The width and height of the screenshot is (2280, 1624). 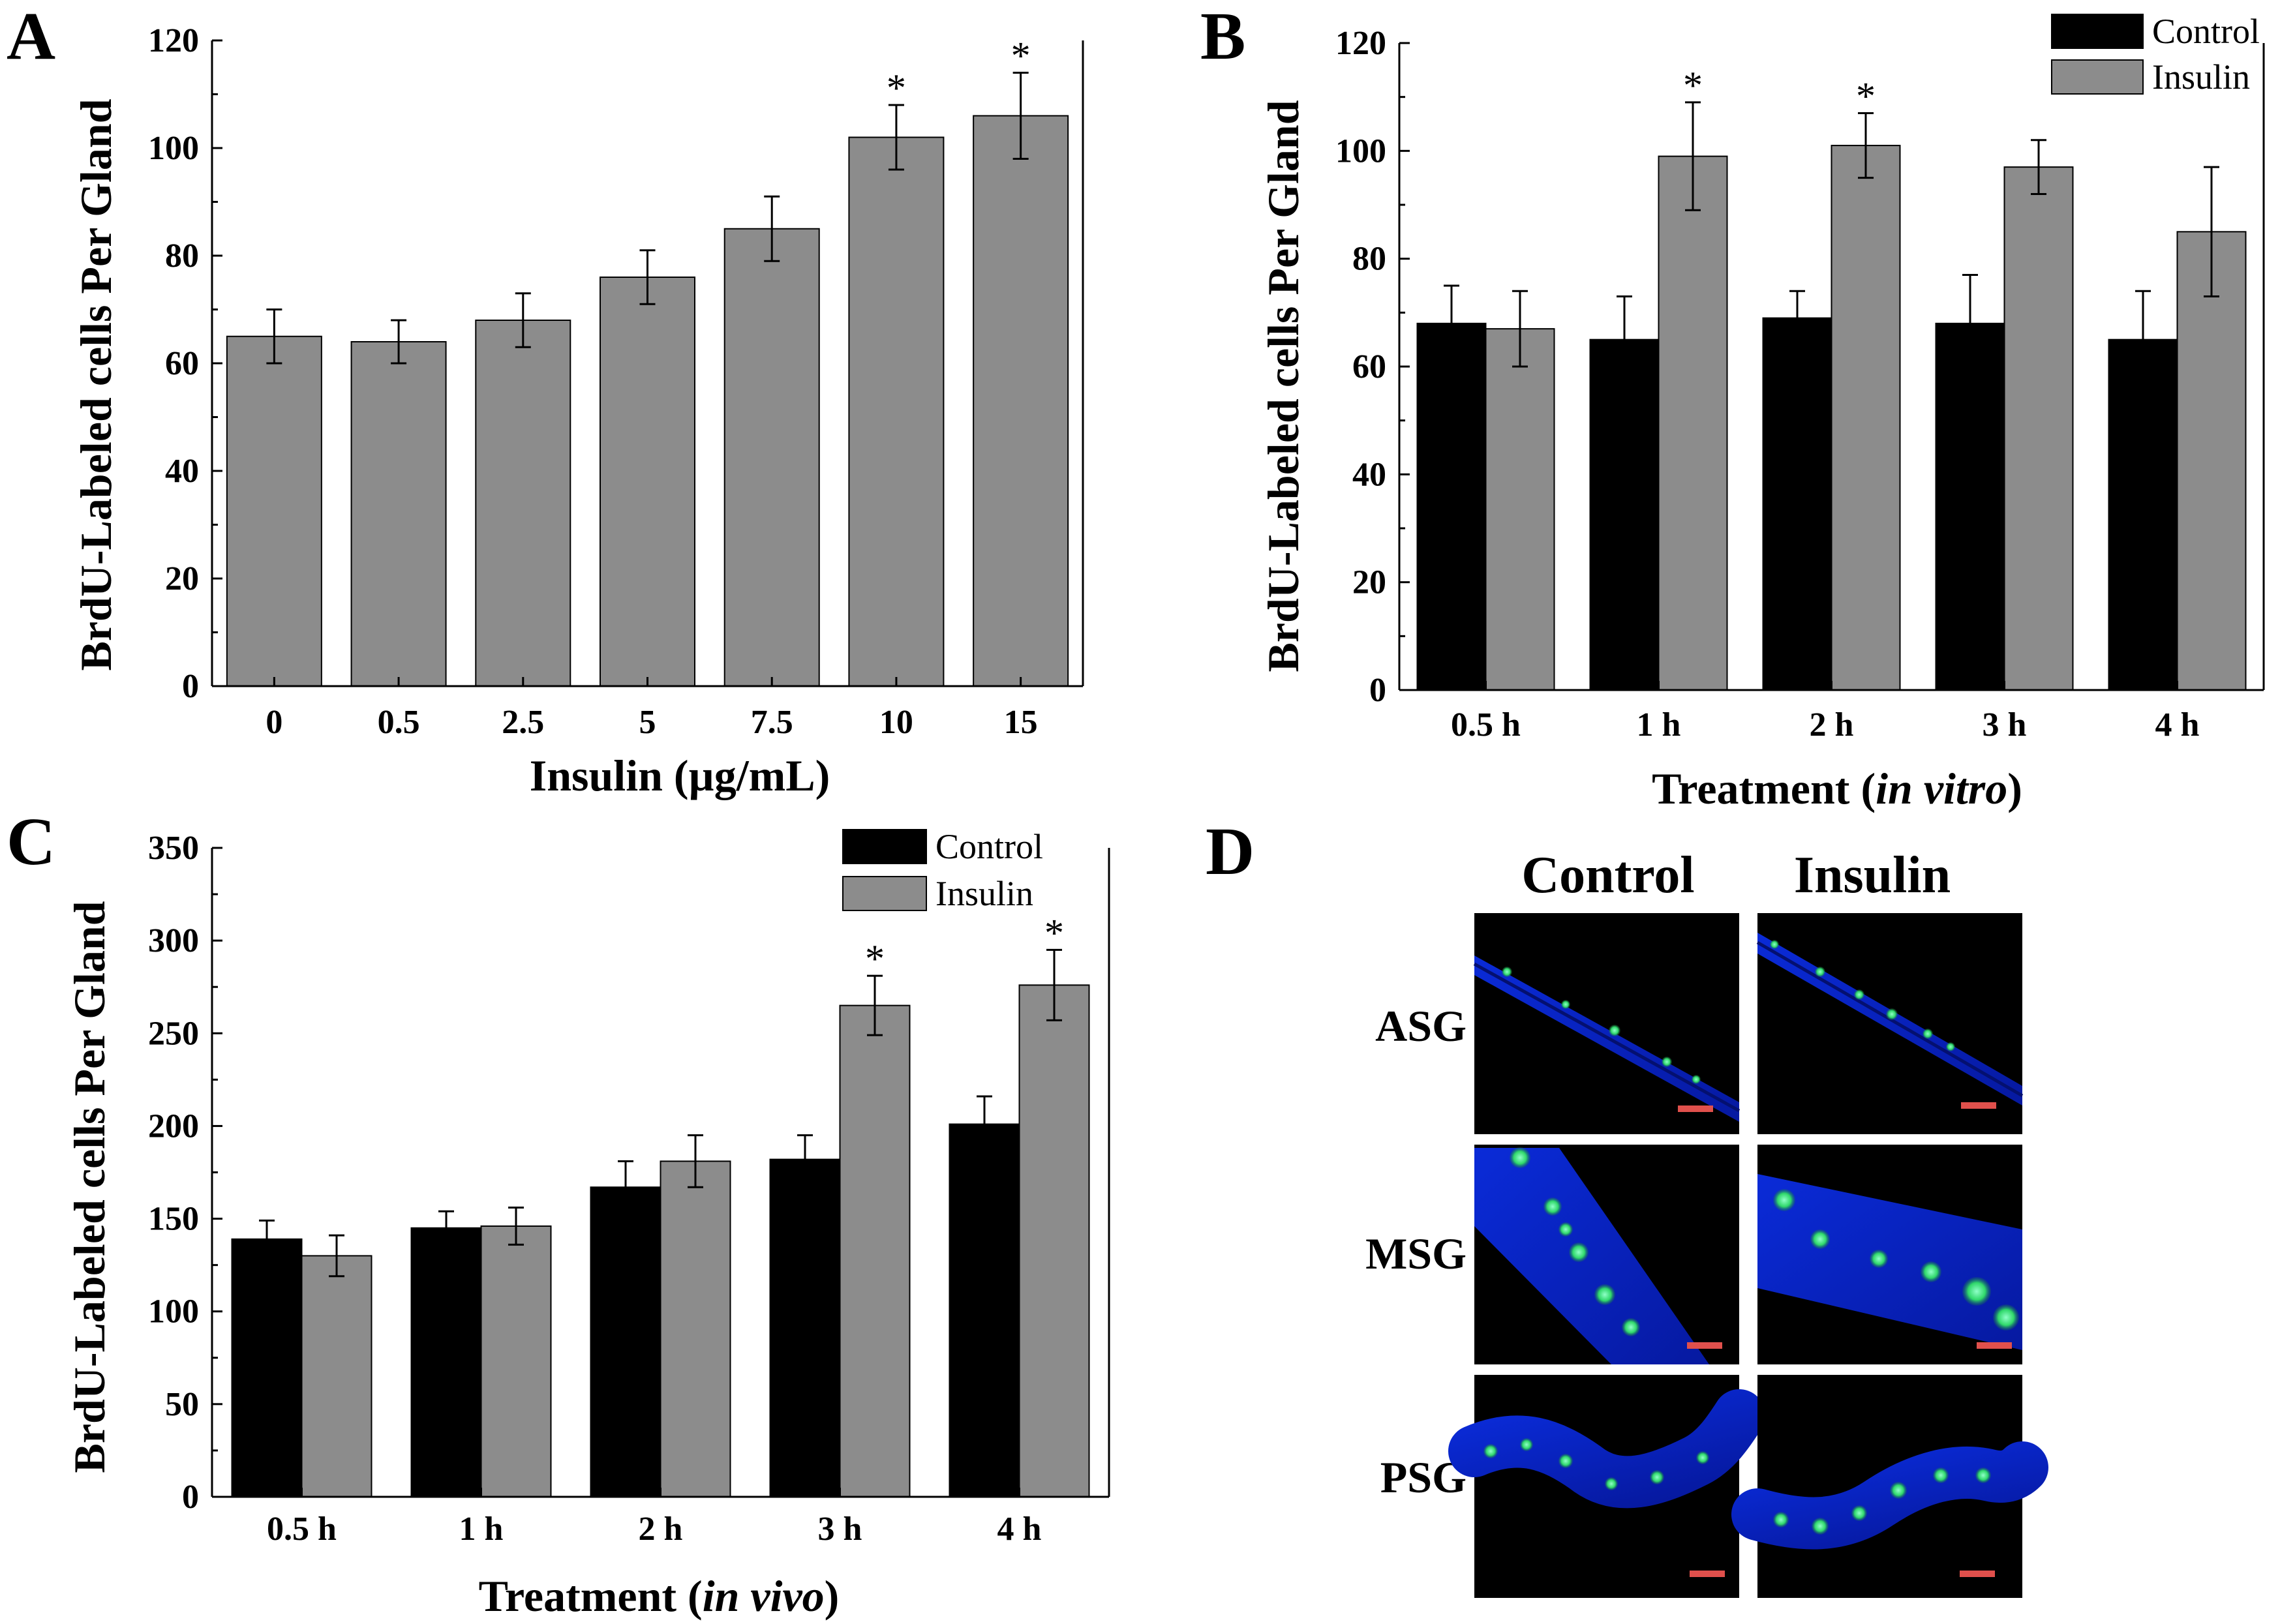 I want to click on panel-c-y-tick-label-350: 350, so click(x=173, y=848).